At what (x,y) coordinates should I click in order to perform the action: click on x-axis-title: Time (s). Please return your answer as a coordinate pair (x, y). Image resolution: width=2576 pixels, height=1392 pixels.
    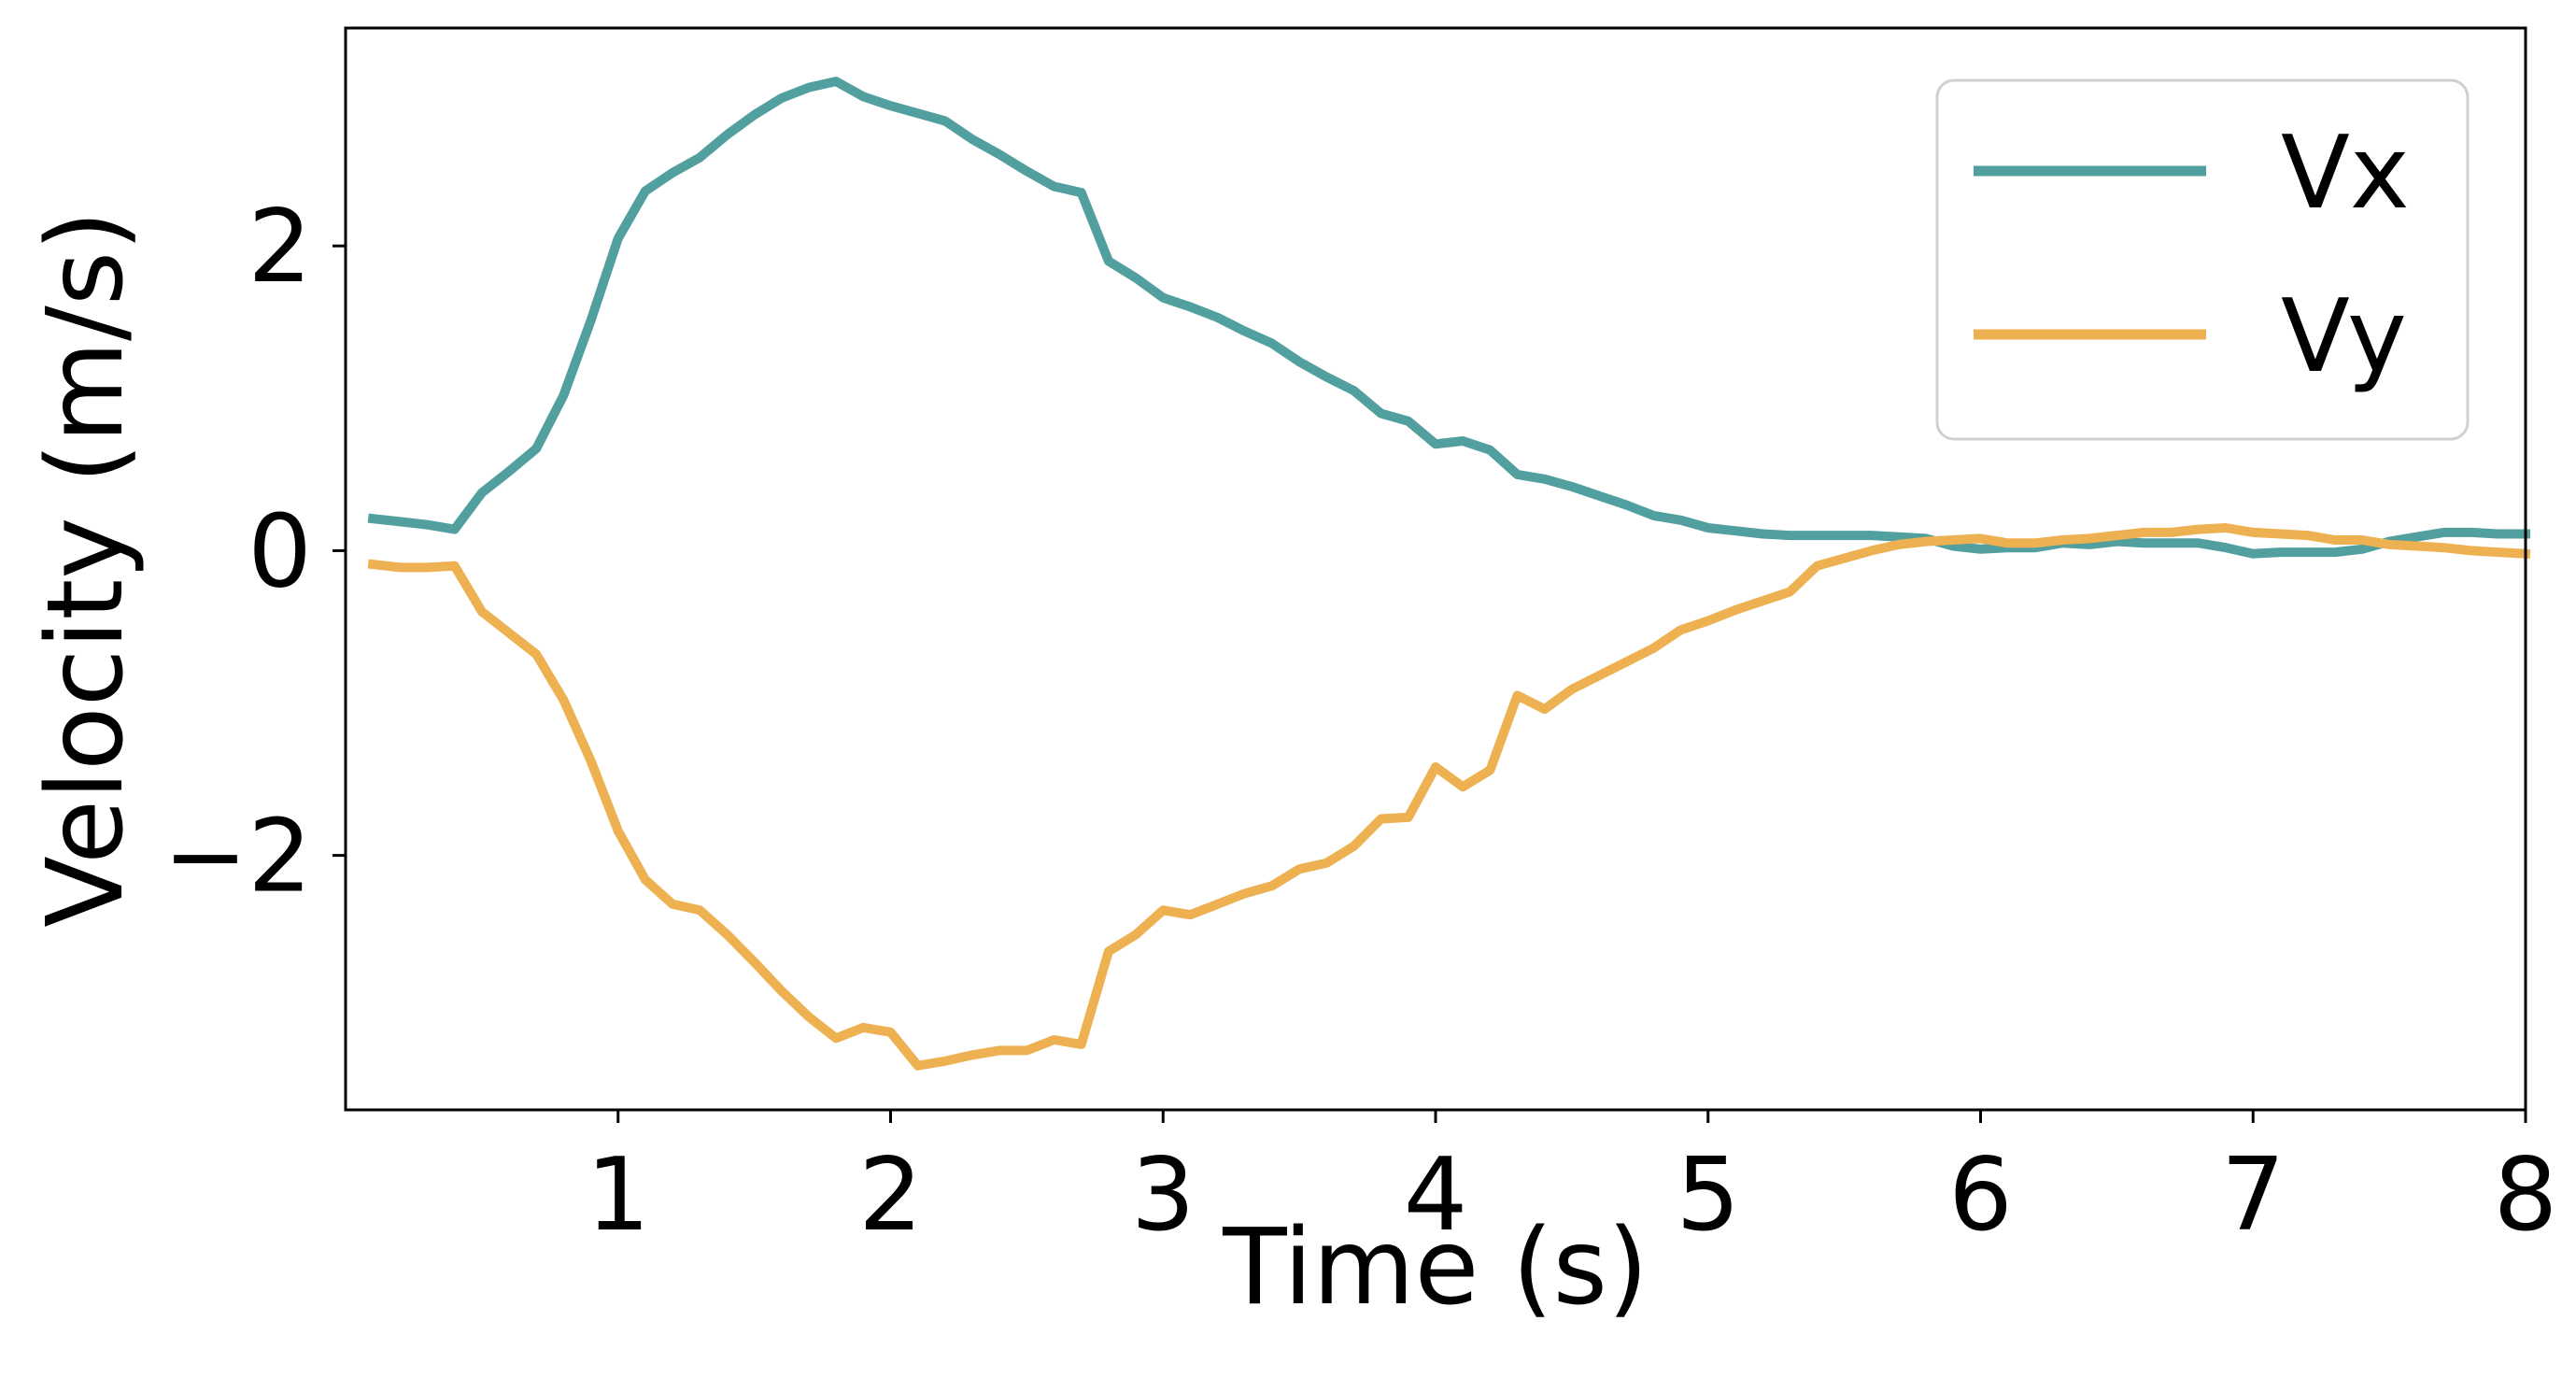
    Looking at the image, I should click on (1435, 1267).